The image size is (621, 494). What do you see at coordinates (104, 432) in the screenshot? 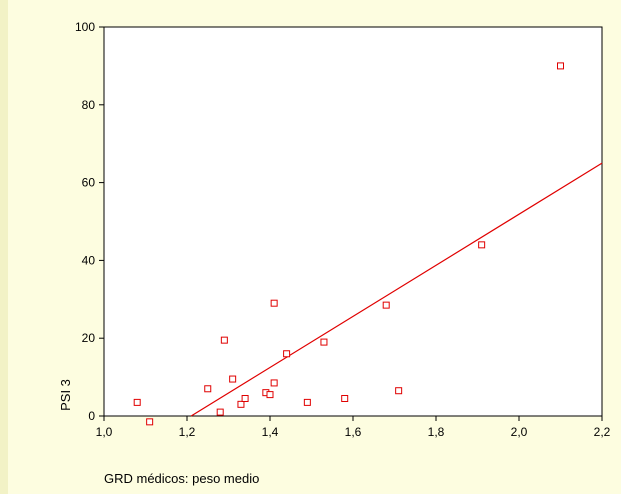
I see `x-tick-label: 1,0` at bounding box center [104, 432].